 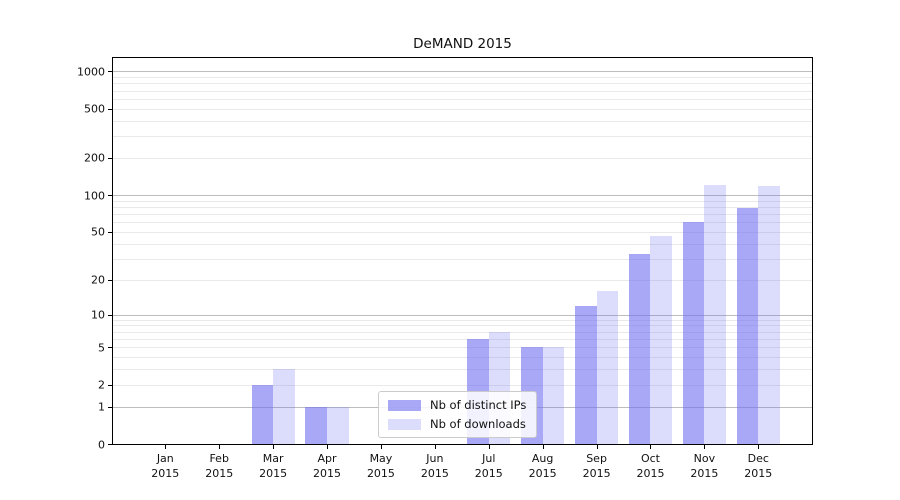 What do you see at coordinates (661, 340) in the screenshot?
I see `bar-oct-downloads` at bounding box center [661, 340].